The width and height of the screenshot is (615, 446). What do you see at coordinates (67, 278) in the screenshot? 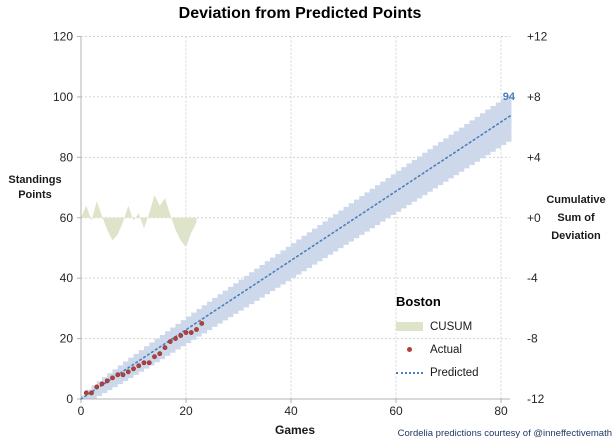
I see `left-tick-label: 40` at bounding box center [67, 278].